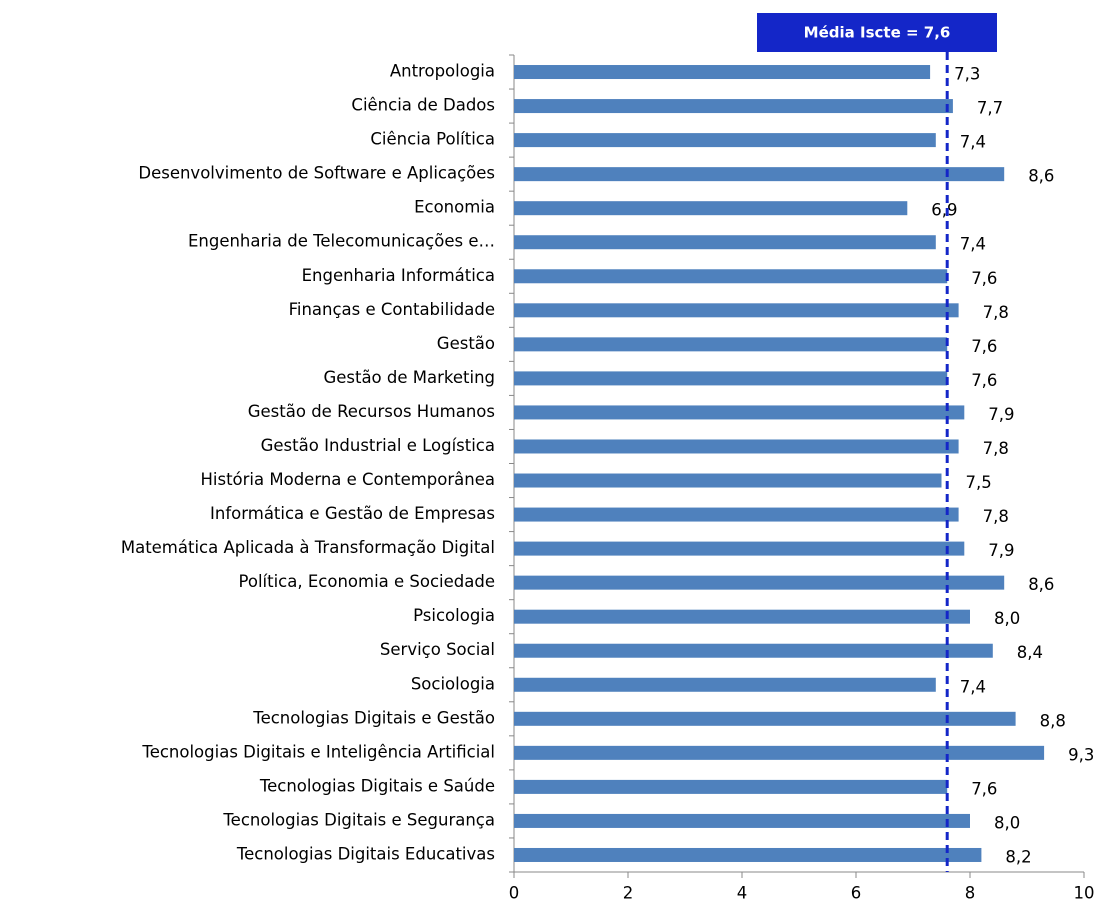 The height and width of the screenshot is (911, 1099). What do you see at coordinates (454, 207) in the screenshot?
I see `y-tick-label: Economia` at bounding box center [454, 207].